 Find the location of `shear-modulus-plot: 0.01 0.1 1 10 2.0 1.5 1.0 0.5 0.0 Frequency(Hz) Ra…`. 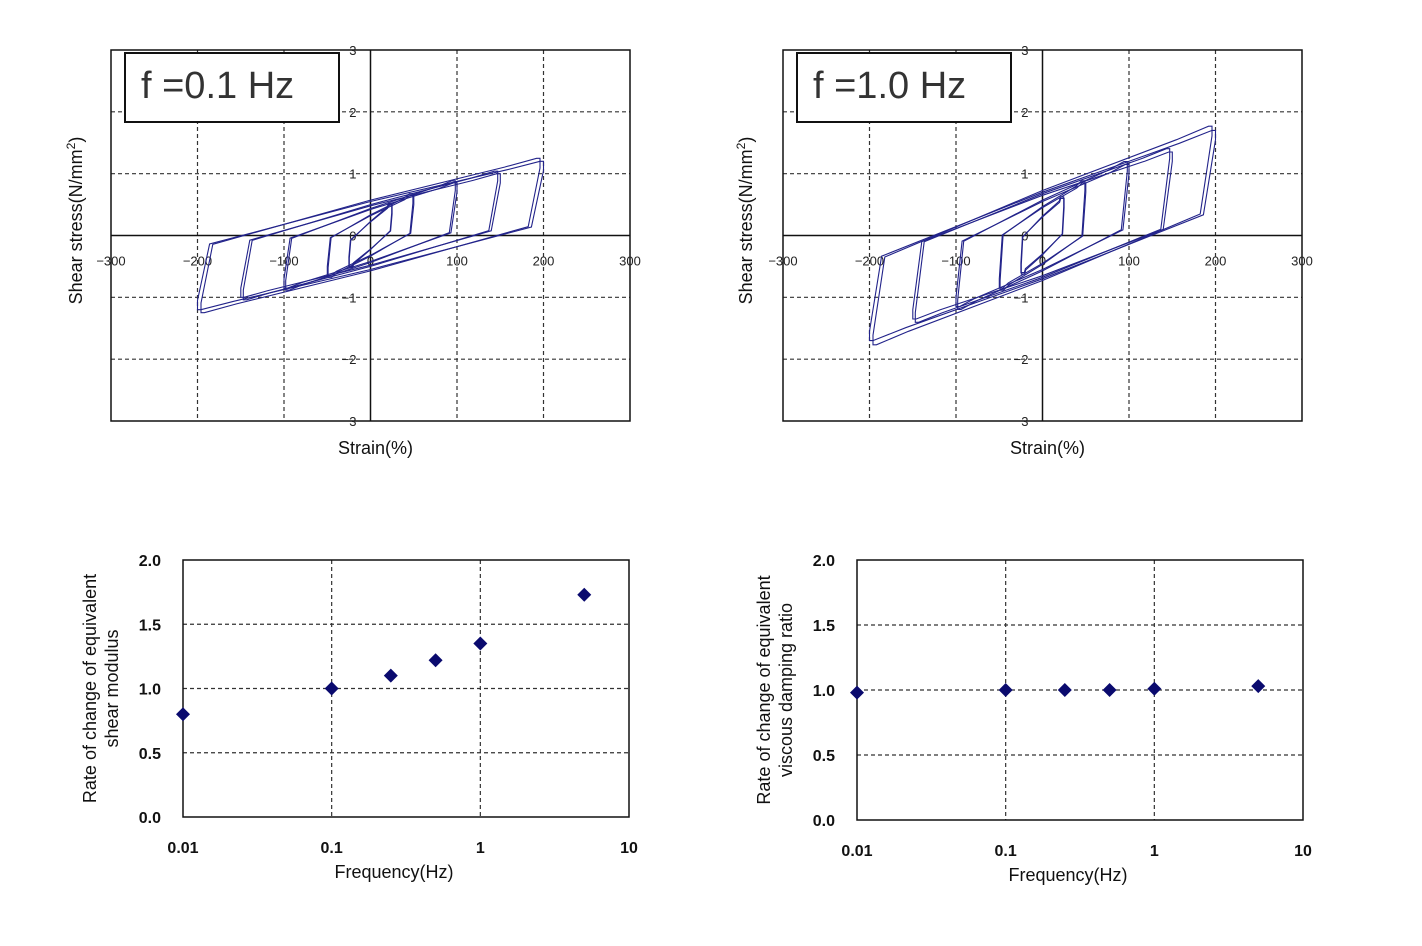

shear-modulus-plot: 0.01 0.1 1 10 2.0 1.5 1.0 0.5 0.0 Frequency(Hz) Ra… is located at coordinates (359, 717).